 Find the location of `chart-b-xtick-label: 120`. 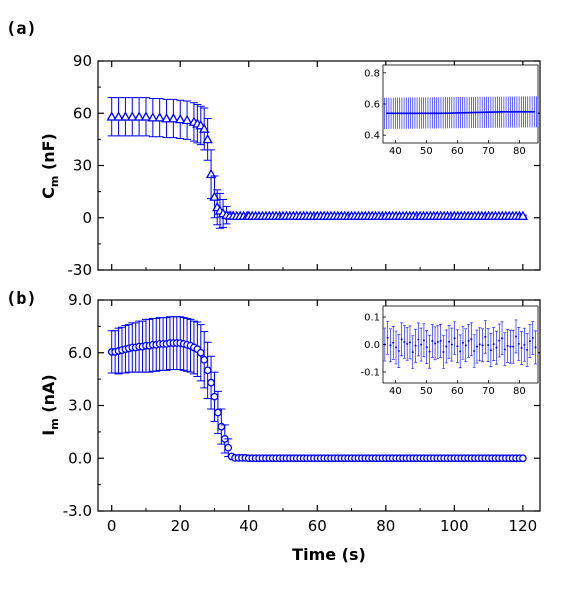

chart-b-xtick-label: 120 is located at coordinates (523, 526).